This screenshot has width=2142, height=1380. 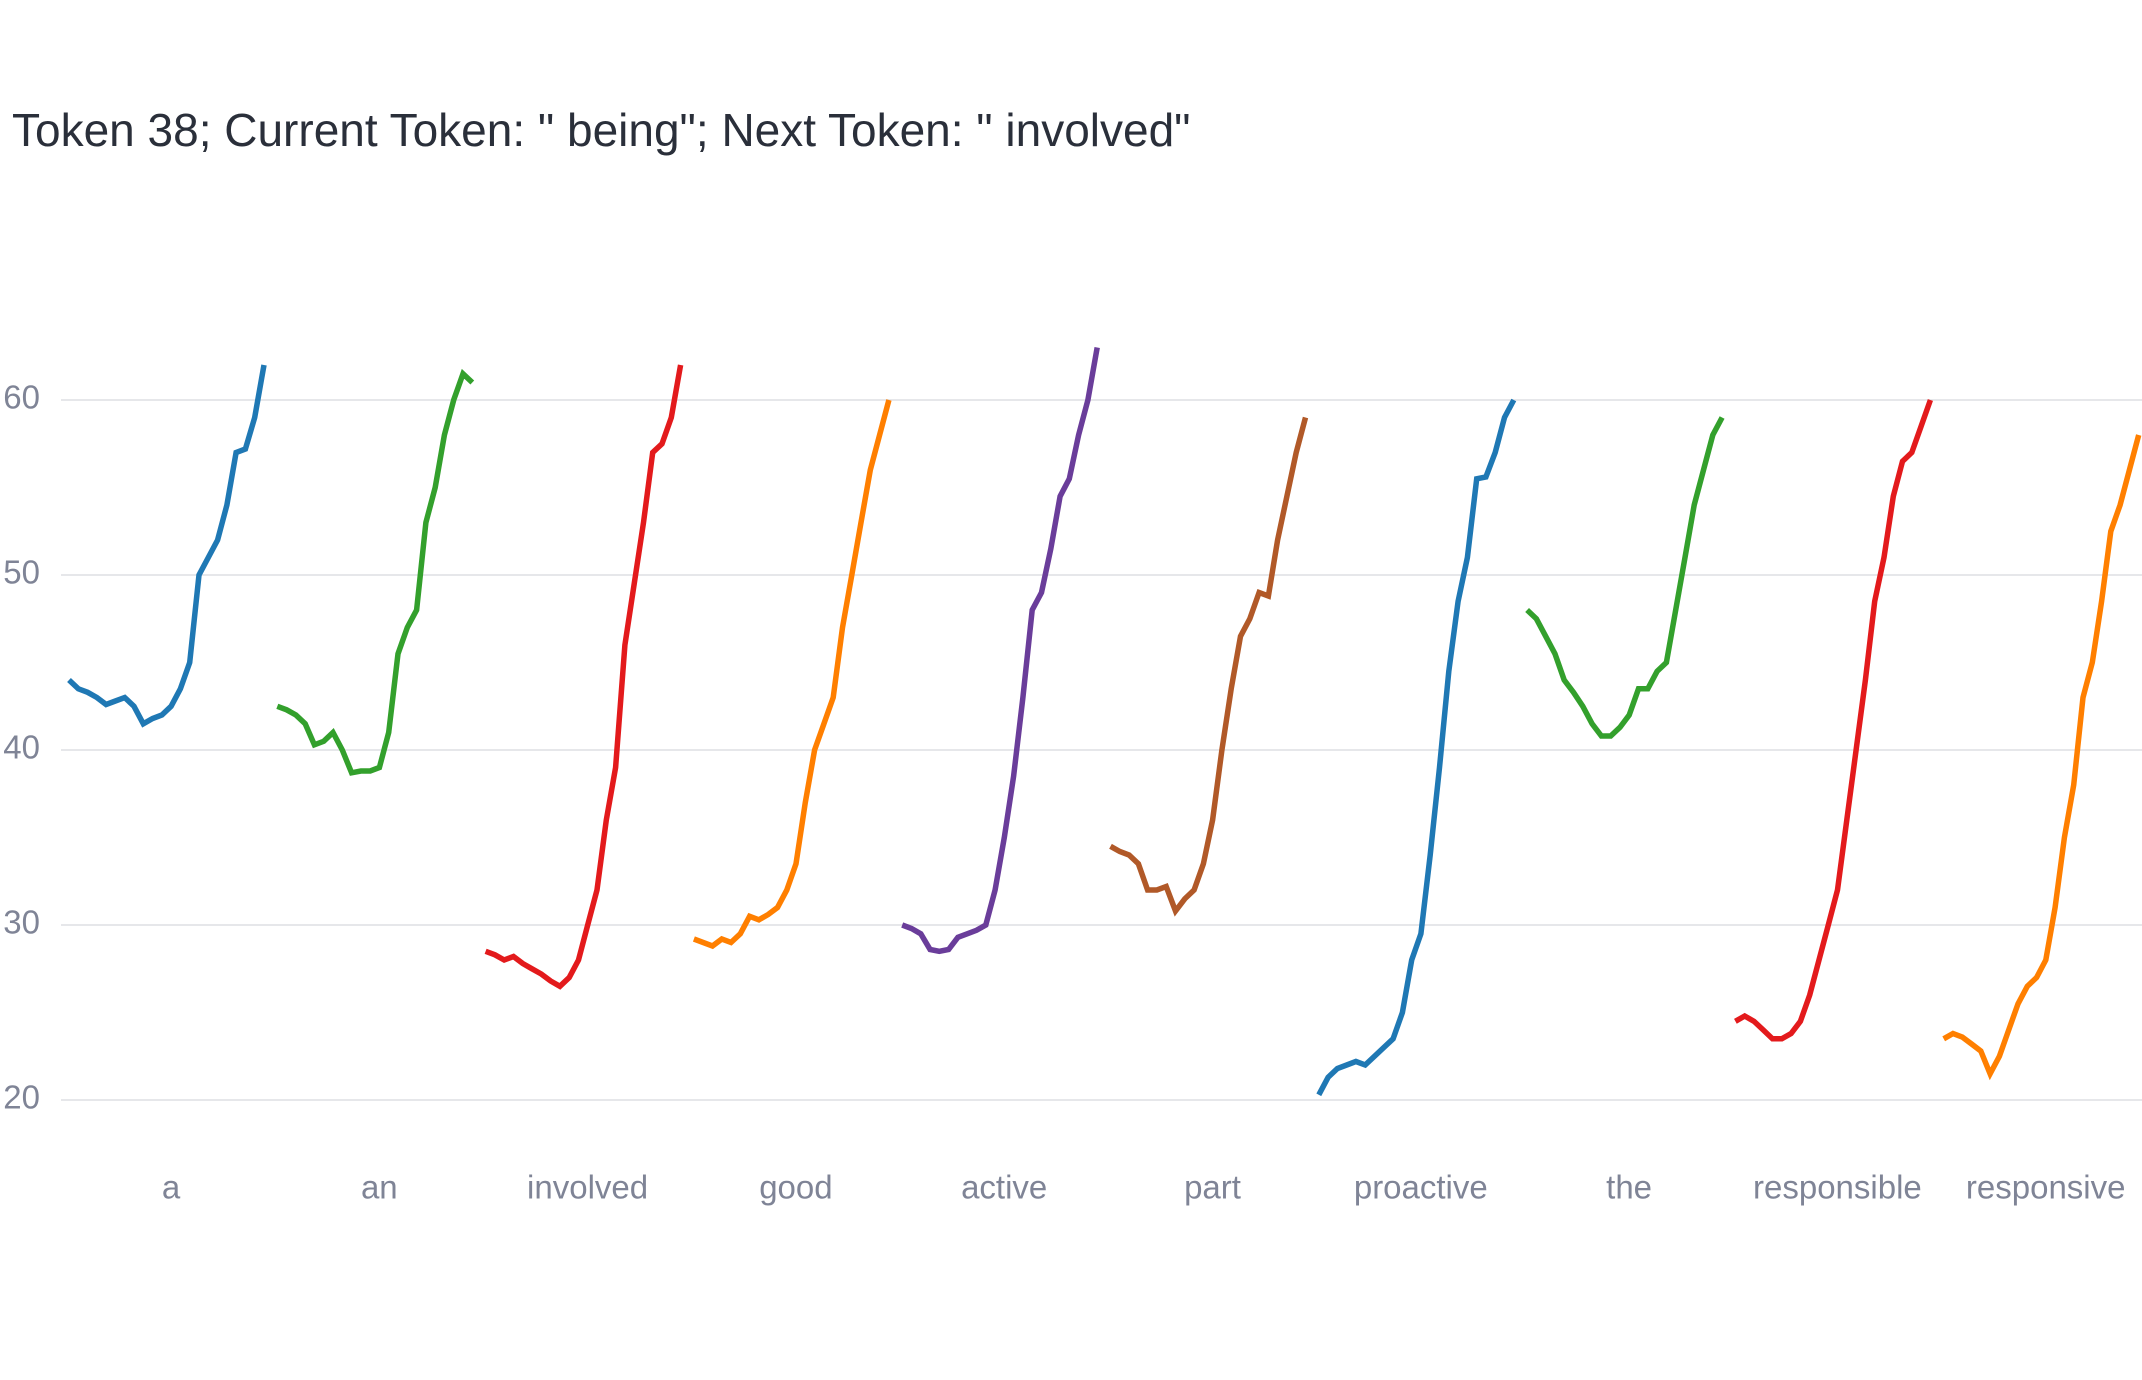 I want to click on x-tick-label: good, so click(x=795, y=1187).